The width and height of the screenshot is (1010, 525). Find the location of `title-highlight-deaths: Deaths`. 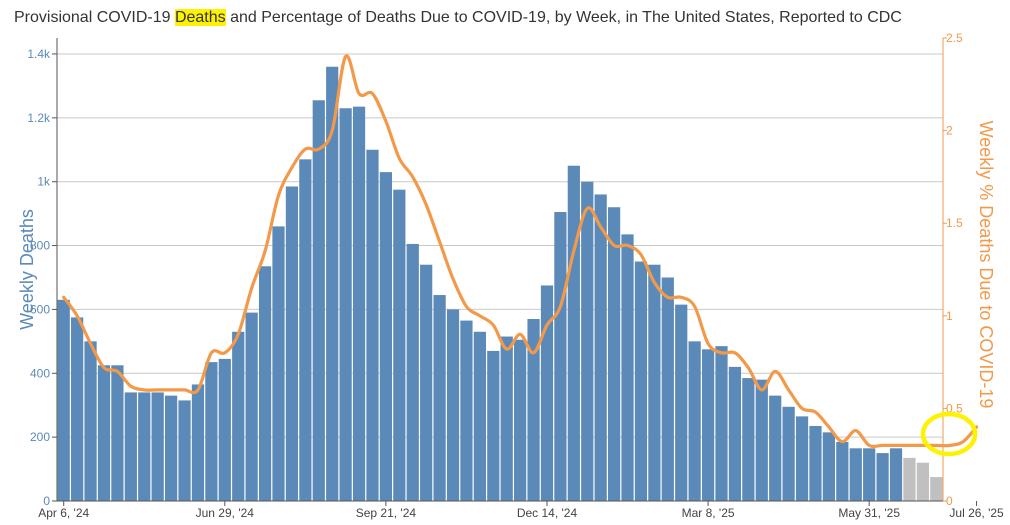

title-highlight-deaths: Deaths is located at coordinates (200, 17).